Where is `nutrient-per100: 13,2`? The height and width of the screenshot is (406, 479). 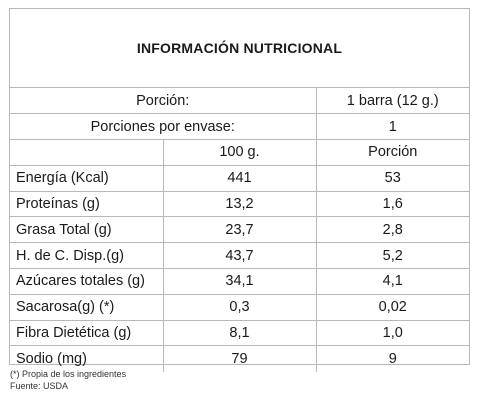
nutrient-per100: 13,2 is located at coordinates (239, 204).